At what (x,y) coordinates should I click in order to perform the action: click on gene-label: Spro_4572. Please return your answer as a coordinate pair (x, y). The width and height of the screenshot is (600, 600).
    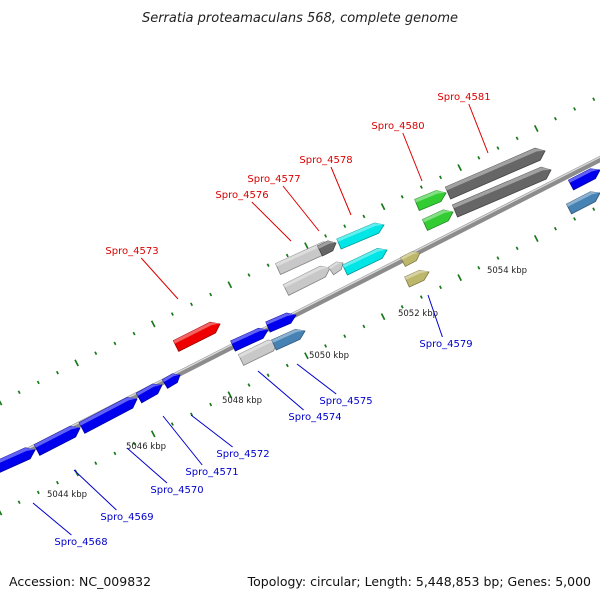
    Looking at the image, I should click on (242, 454).